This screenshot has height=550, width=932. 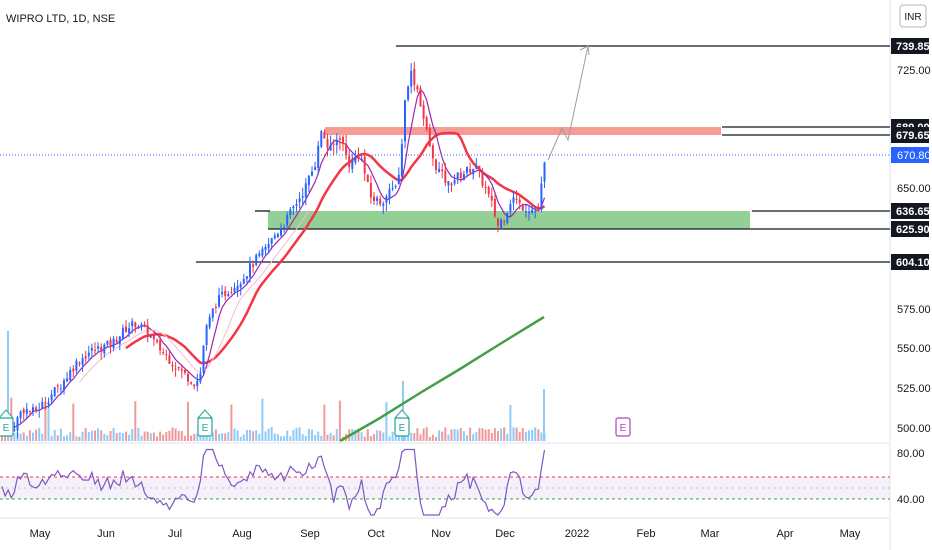 What do you see at coordinates (910, 155) in the screenshot?
I see `current-price-box` at bounding box center [910, 155].